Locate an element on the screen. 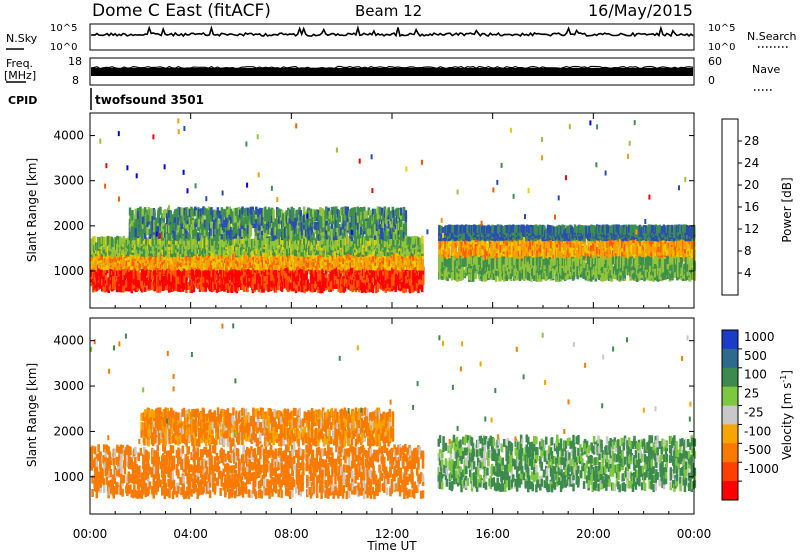 The image size is (800, 554). freq-tick-top: 18 is located at coordinates (75, 61).